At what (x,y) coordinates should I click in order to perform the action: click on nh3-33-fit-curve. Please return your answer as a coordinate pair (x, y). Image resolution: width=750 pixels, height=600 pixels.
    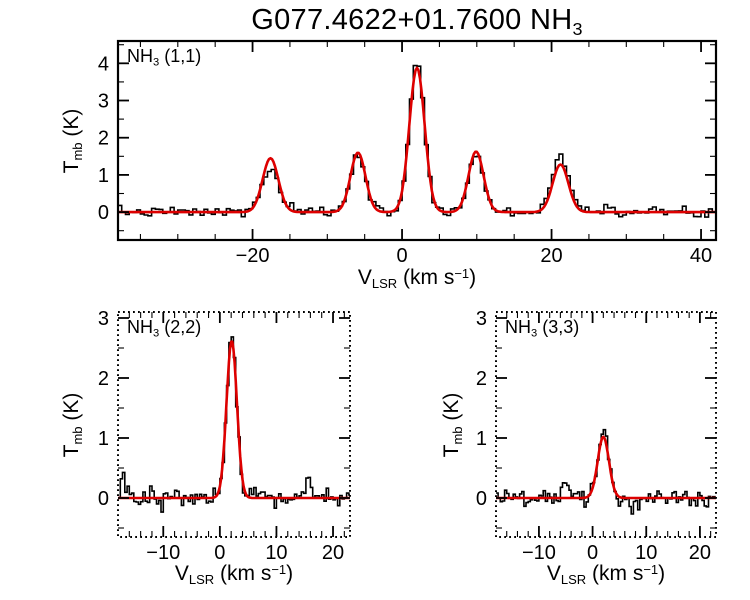
    Looking at the image, I should click on (606, 467).